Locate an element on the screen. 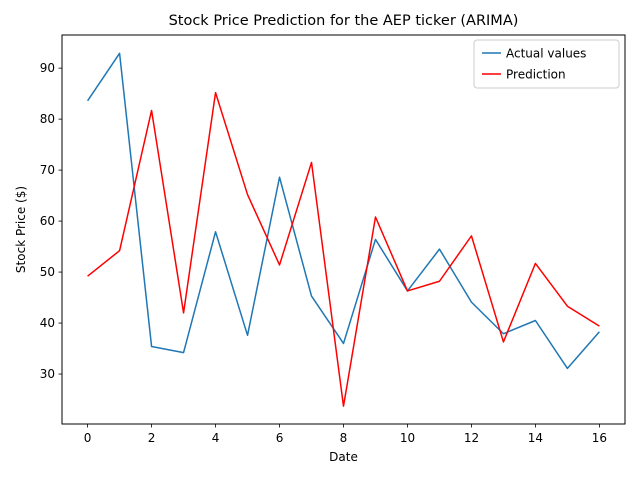 The image size is (640, 485). x-tick-label: 0 is located at coordinates (88, 438).